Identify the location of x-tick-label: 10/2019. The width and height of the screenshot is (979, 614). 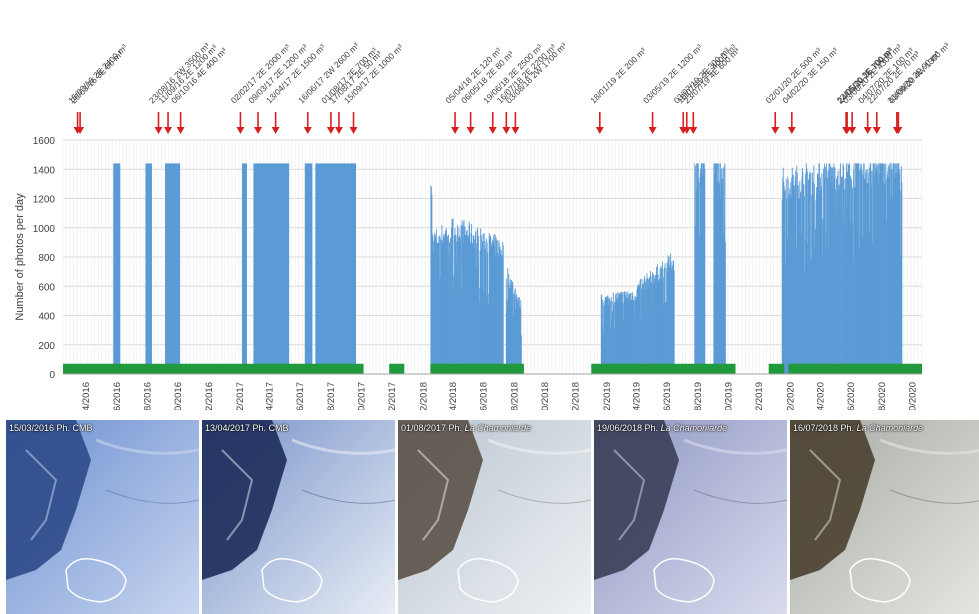
(728, 396).